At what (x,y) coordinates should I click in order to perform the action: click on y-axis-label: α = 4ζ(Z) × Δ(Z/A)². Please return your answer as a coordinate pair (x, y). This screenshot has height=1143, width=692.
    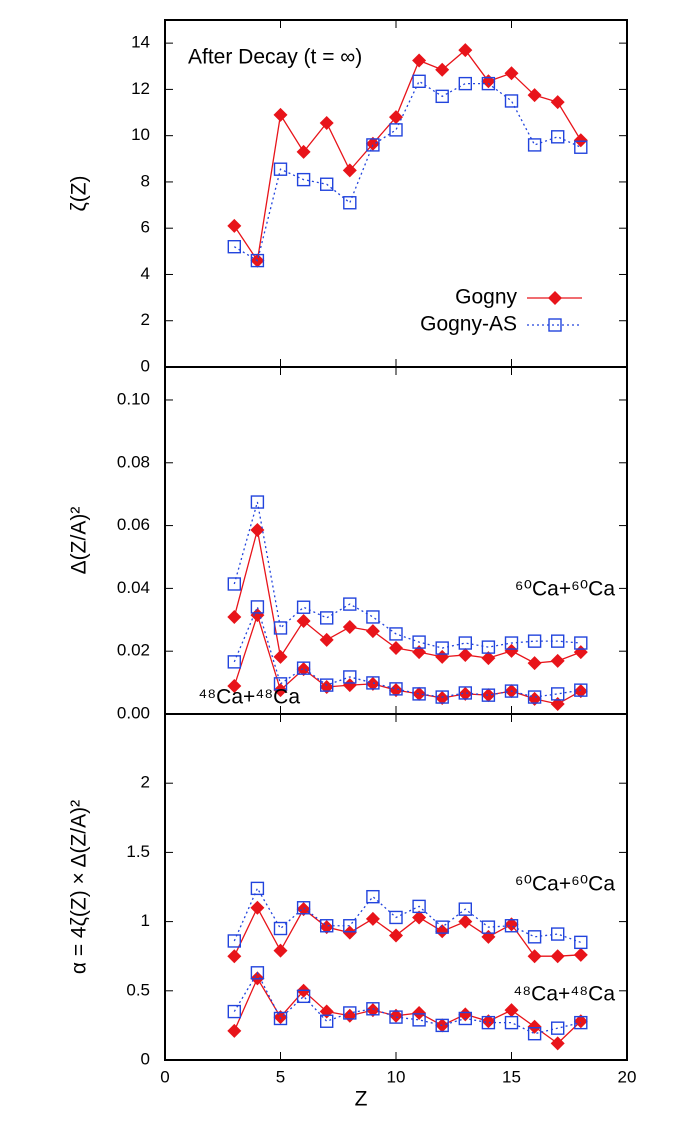
    Looking at the image, I should click on (79, 887).